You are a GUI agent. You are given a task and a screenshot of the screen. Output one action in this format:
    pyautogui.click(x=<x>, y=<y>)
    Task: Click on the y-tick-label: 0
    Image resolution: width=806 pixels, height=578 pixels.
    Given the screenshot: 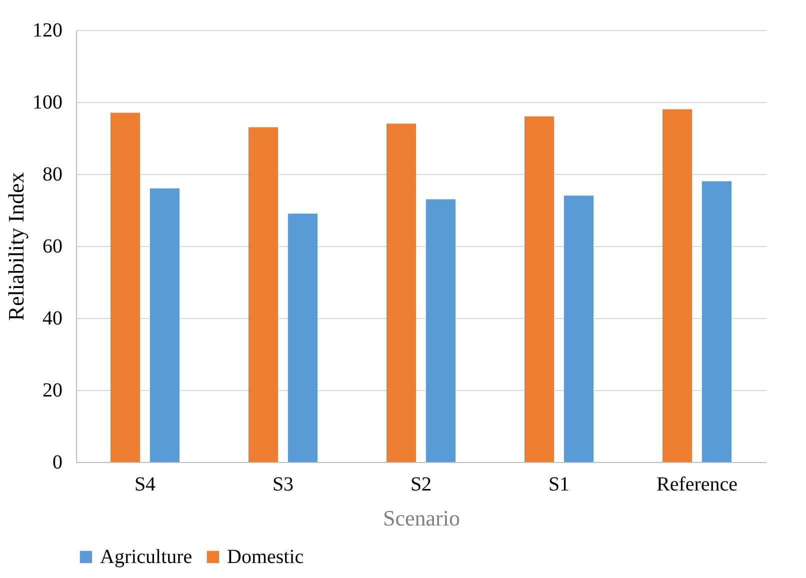 What is the action you would take?
    pyautogui.click(x=57, y=463)
    